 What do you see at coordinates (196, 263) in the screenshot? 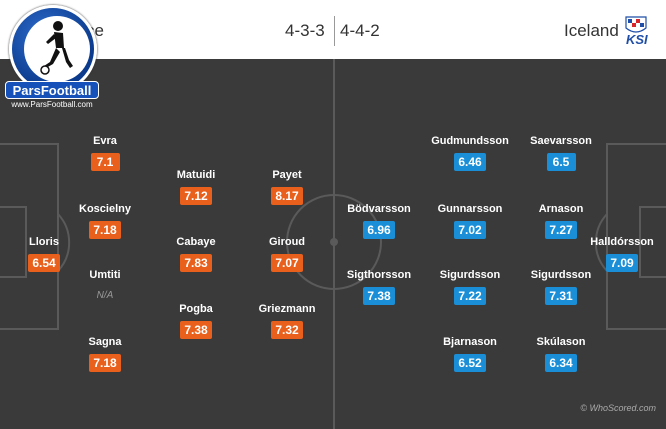
I see `player-rating: 7.83` at bounding box center [196, 263].